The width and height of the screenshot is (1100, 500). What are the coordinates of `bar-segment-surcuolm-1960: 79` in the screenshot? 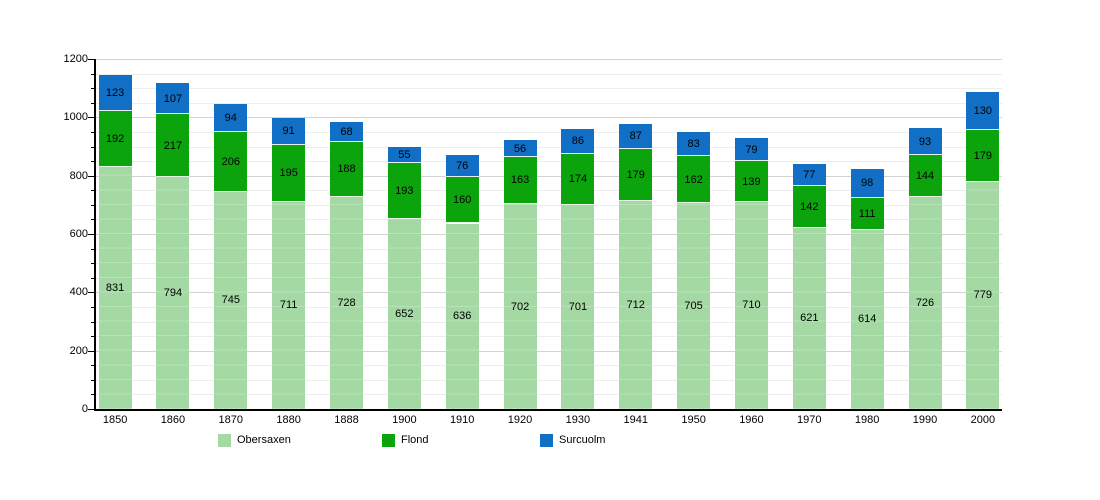 It's located at (751, 150).